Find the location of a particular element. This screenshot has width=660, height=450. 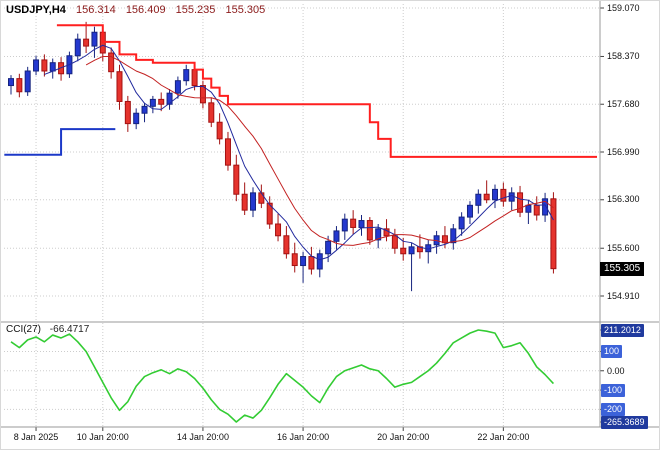

cci-indicator-label: CCI(27) -66.4717 is located at coordinates (47, 329).